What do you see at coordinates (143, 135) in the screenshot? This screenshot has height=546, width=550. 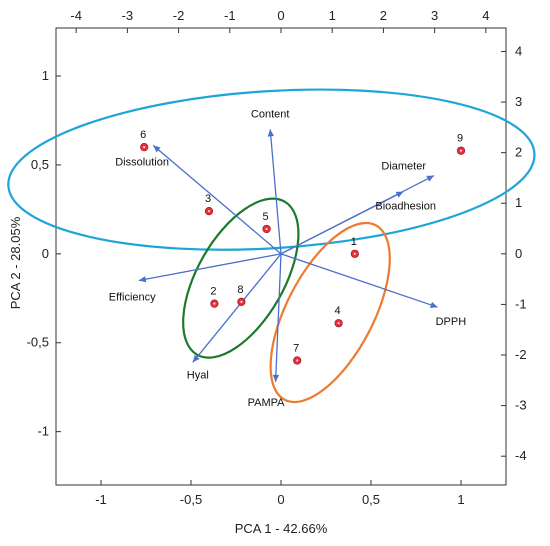 I see `sample-point-label: 6` at bounding box center [143, 135].